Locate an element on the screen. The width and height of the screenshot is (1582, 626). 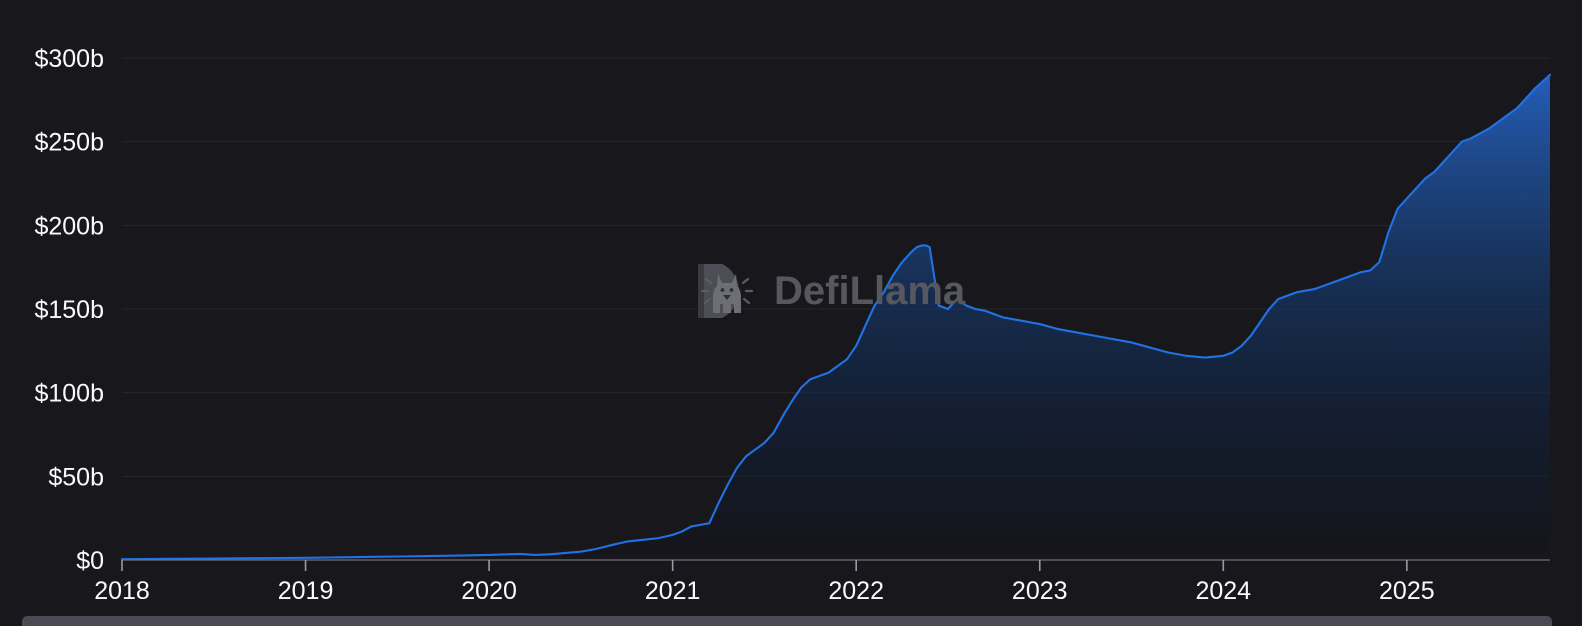
x-axis-tick-label: 2021 is located at coordinates (673, 591).